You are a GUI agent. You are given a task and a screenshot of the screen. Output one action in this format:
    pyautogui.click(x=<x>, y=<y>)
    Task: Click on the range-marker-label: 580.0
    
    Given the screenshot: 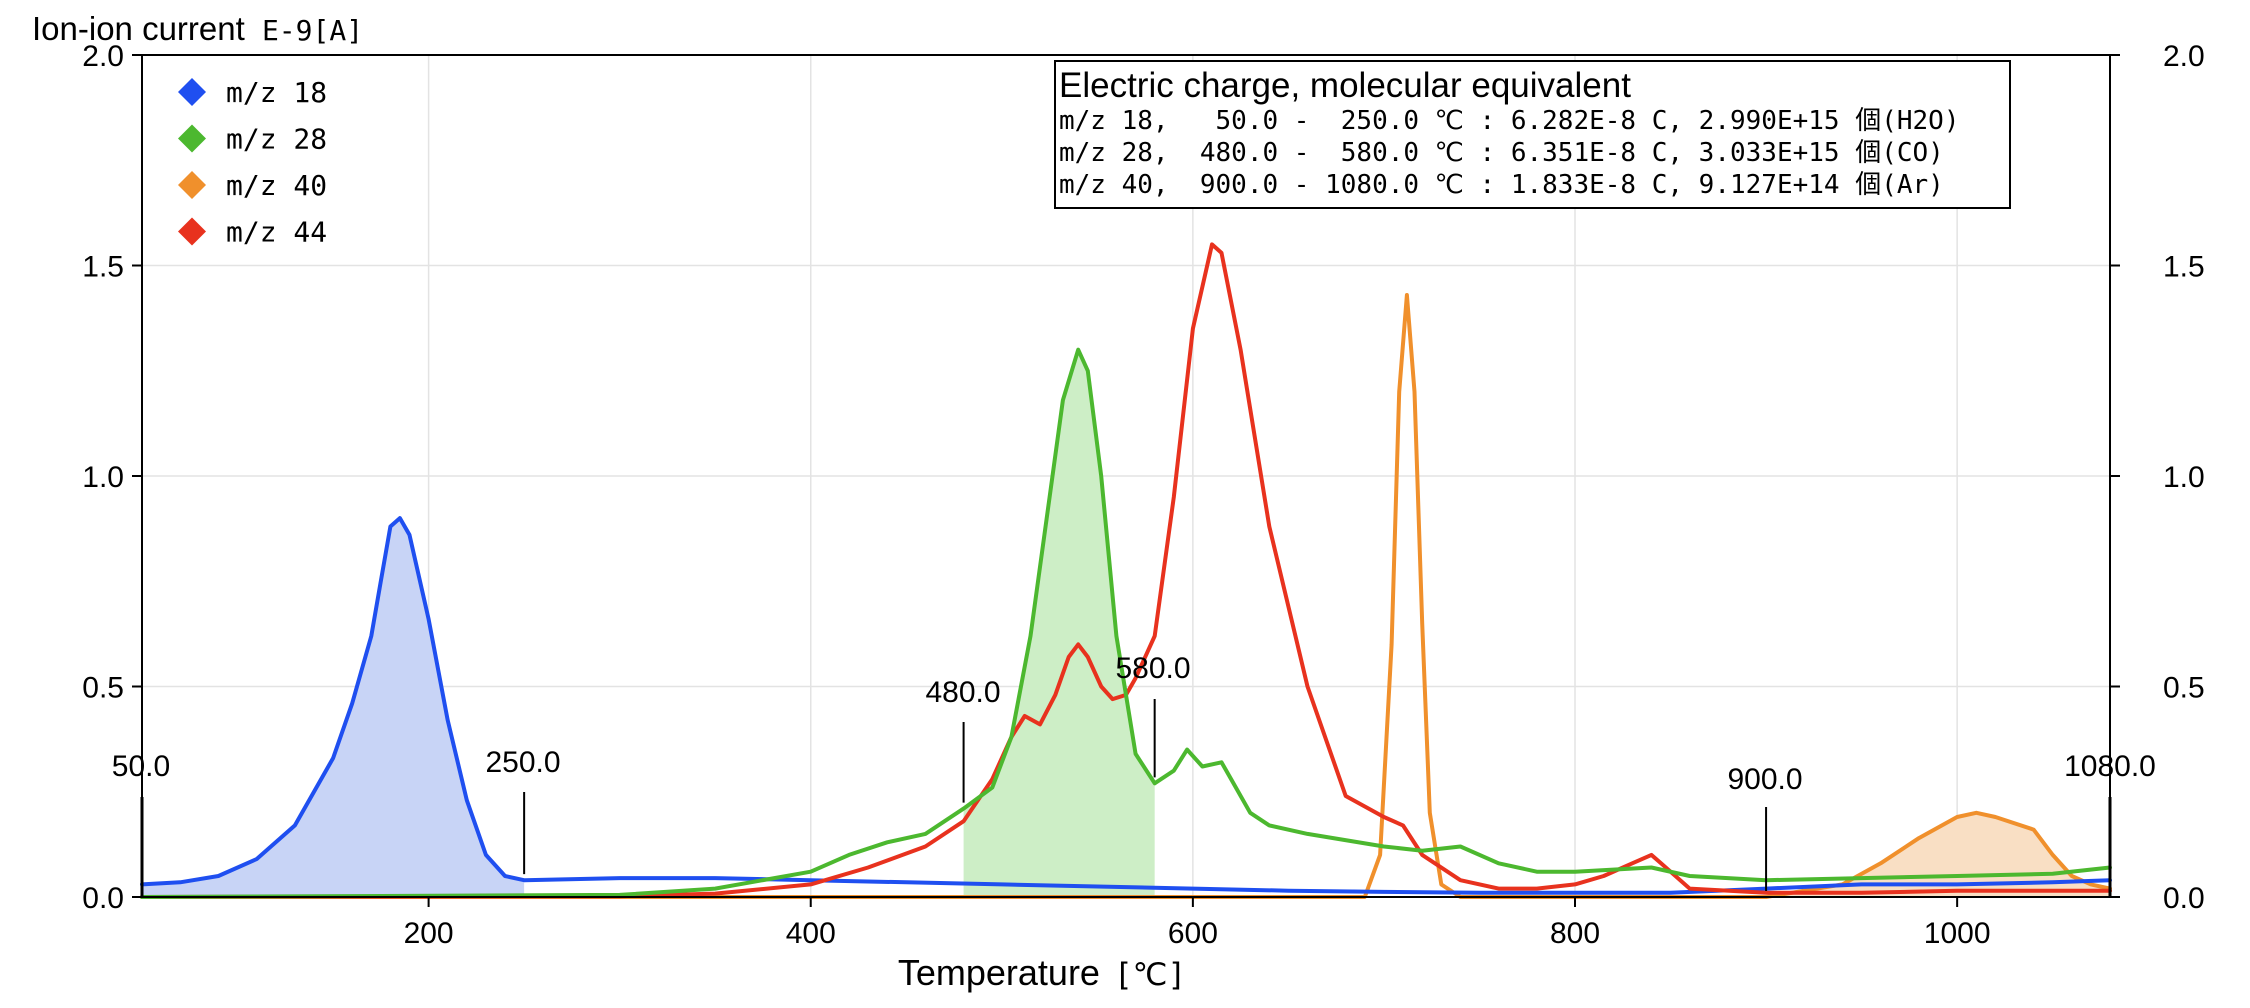 What is the action you would take?
    pyautogui.click(x=1152, y=668)
    